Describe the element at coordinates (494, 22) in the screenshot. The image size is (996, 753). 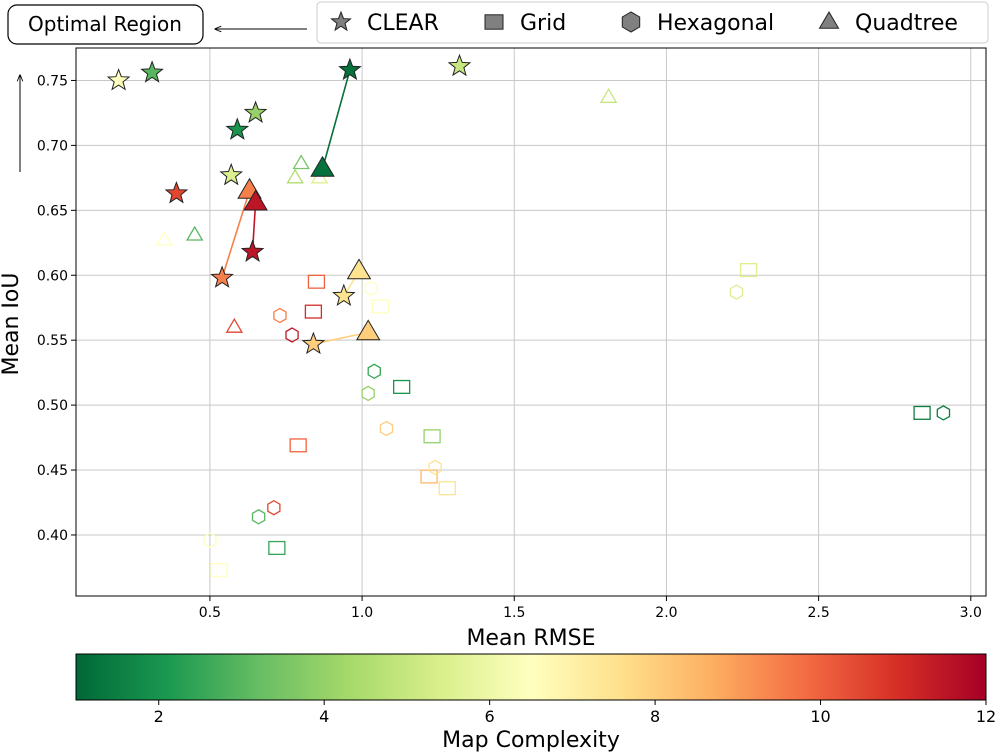
I see `legend-square-icon` at that location.